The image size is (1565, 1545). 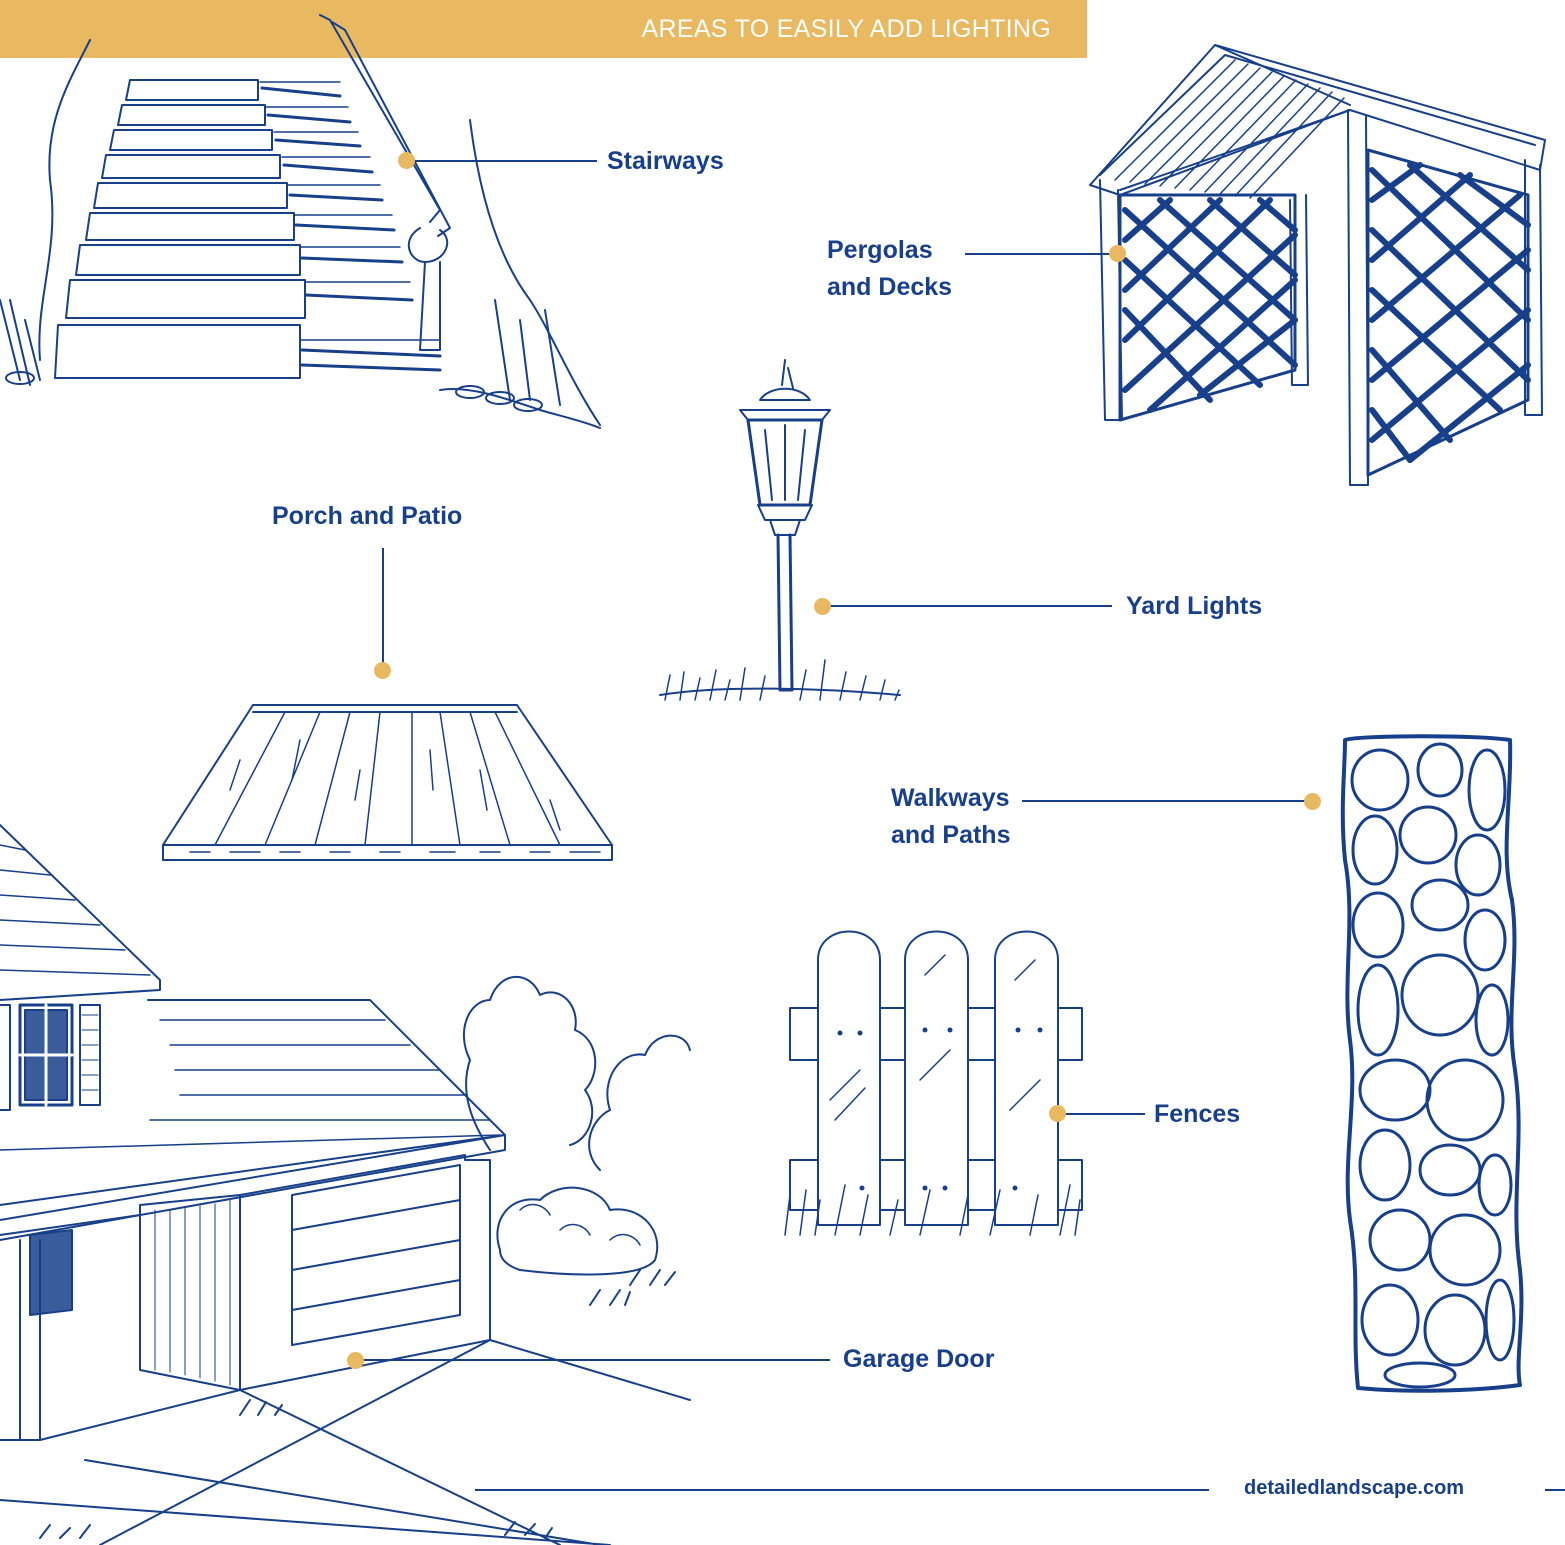 What do you see at coordinates (387, 782) in the screenshot?
I see `deck-illustration` at bounding box center [387, 782].